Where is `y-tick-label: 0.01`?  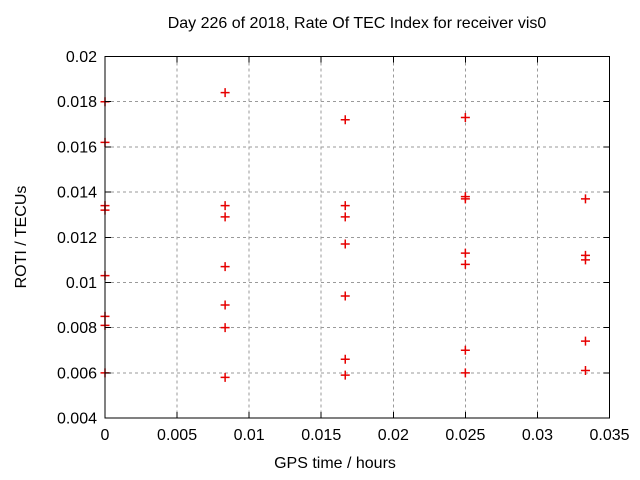 y-tick-label: 0.01 is located at coordinates (81, 283).